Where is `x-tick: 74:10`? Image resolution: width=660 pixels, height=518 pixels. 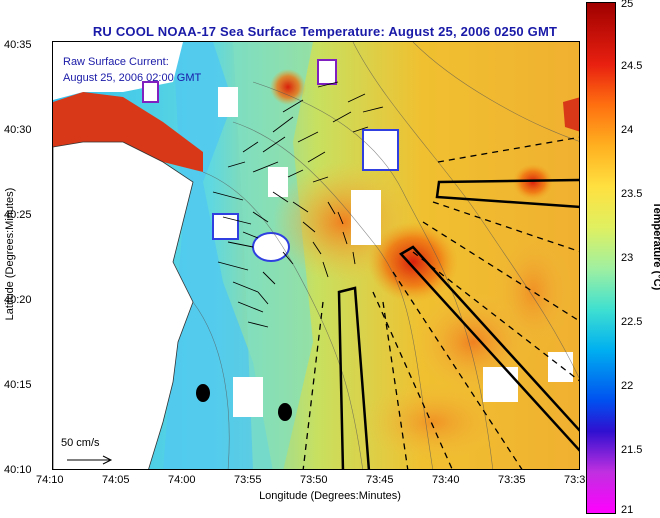 x-tick: 74:10 is located at coordinates (50, 480).